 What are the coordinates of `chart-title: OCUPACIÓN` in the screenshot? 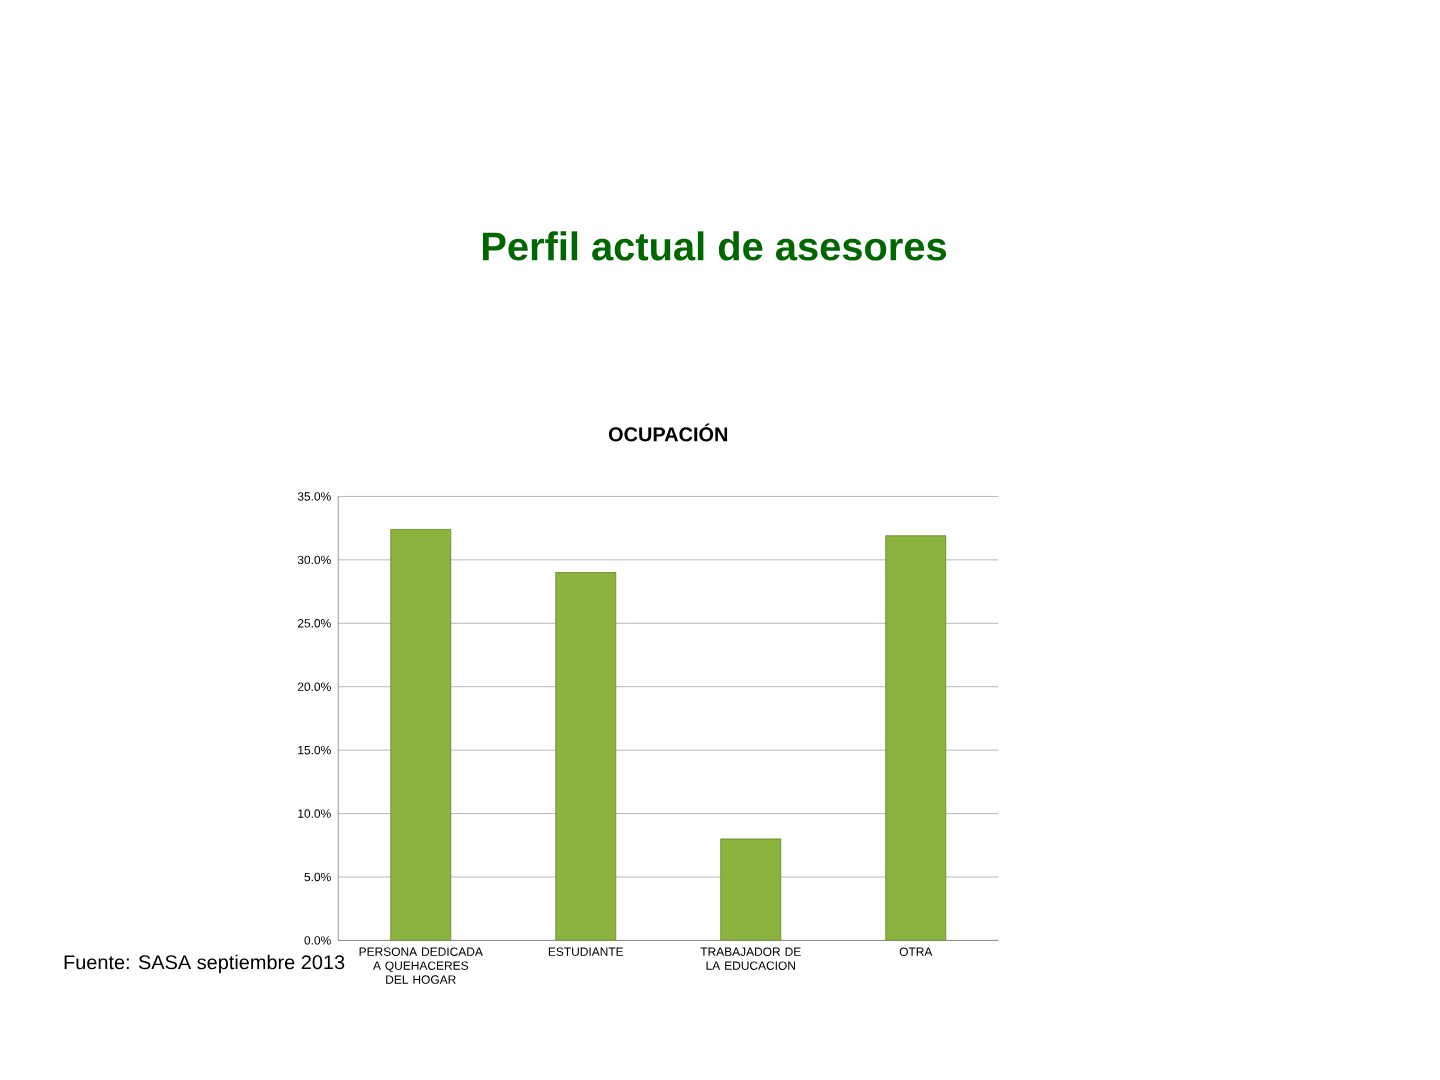 It's located at (668, 432).